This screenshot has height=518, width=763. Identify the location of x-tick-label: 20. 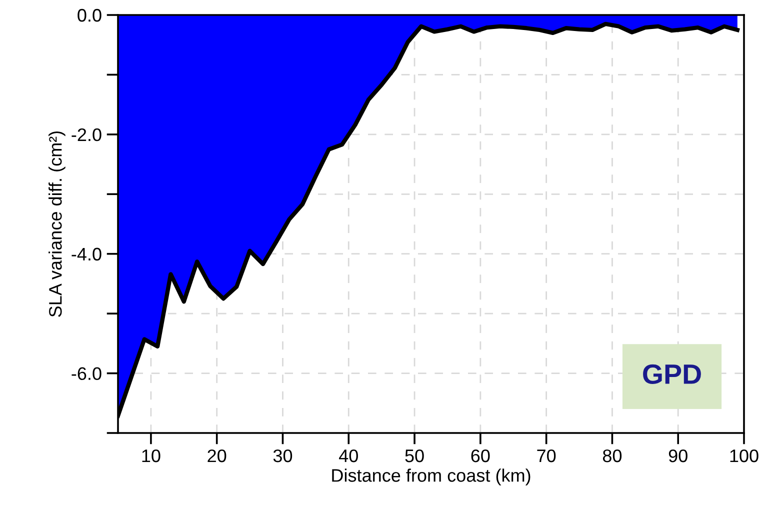
(217, 455).